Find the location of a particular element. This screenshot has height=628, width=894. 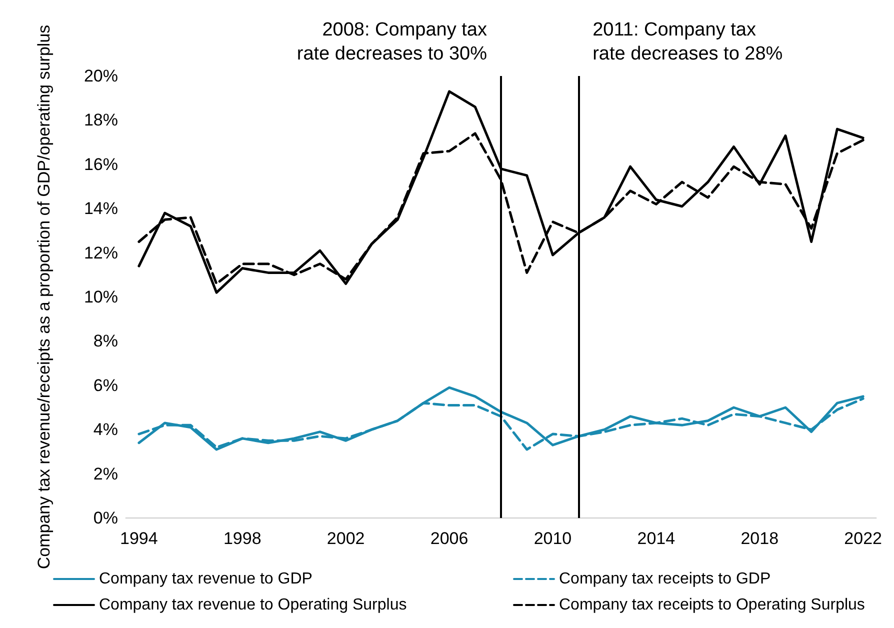

y-tick-label: 0% is located at coordinates (105, 518).